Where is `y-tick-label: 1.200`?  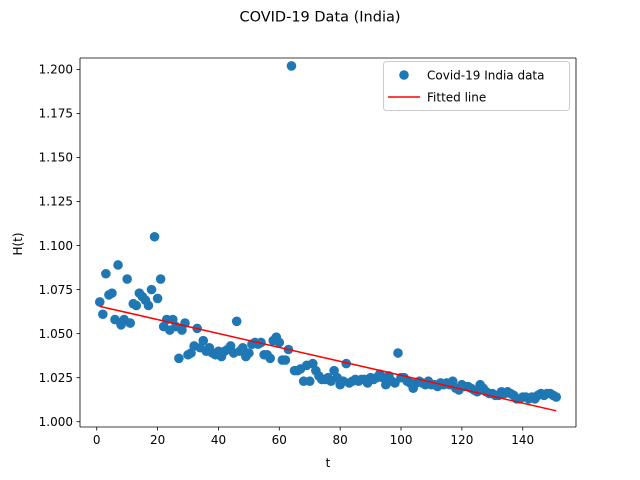
y-tick-label: 1.200 is located at coordinates (56, 70).